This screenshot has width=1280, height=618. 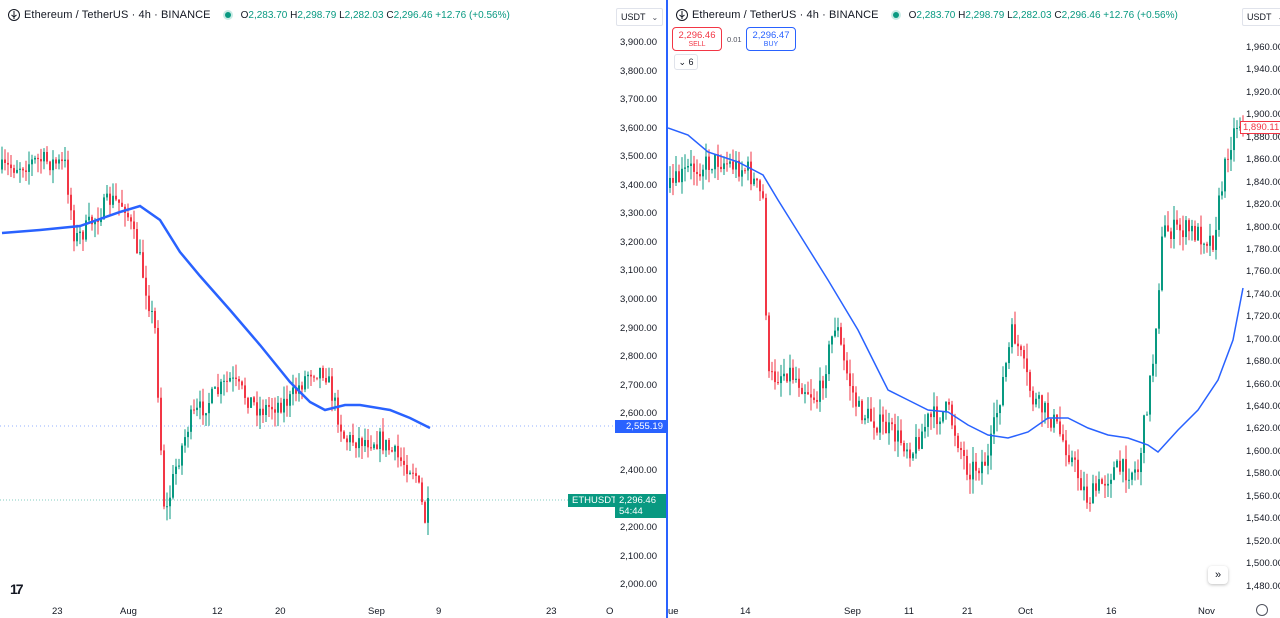 What do you see at coordinates (217, 611) in the screenshot?
I see `time-tick-label: 12` at bounding box center [217, 611].